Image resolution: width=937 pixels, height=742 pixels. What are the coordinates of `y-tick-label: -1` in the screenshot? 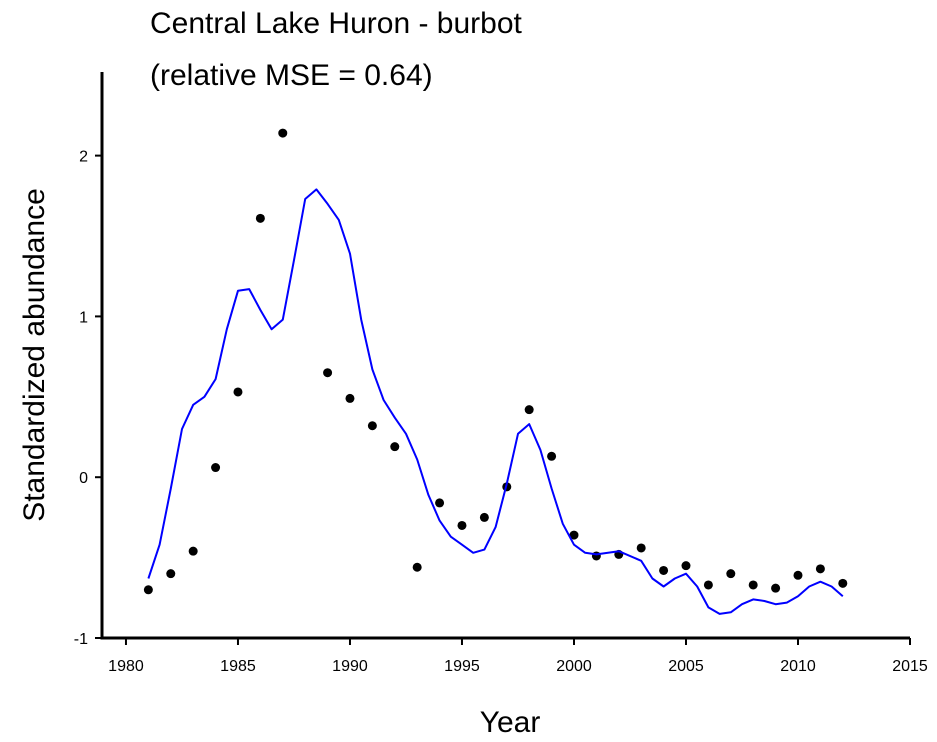 It's located at (81, 639).